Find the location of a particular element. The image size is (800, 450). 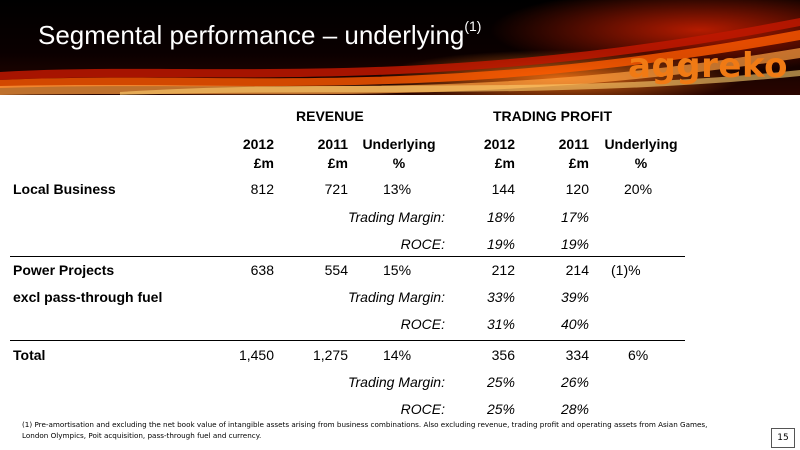

local-rev-2012: 812 is located at coordinates (262, 189).